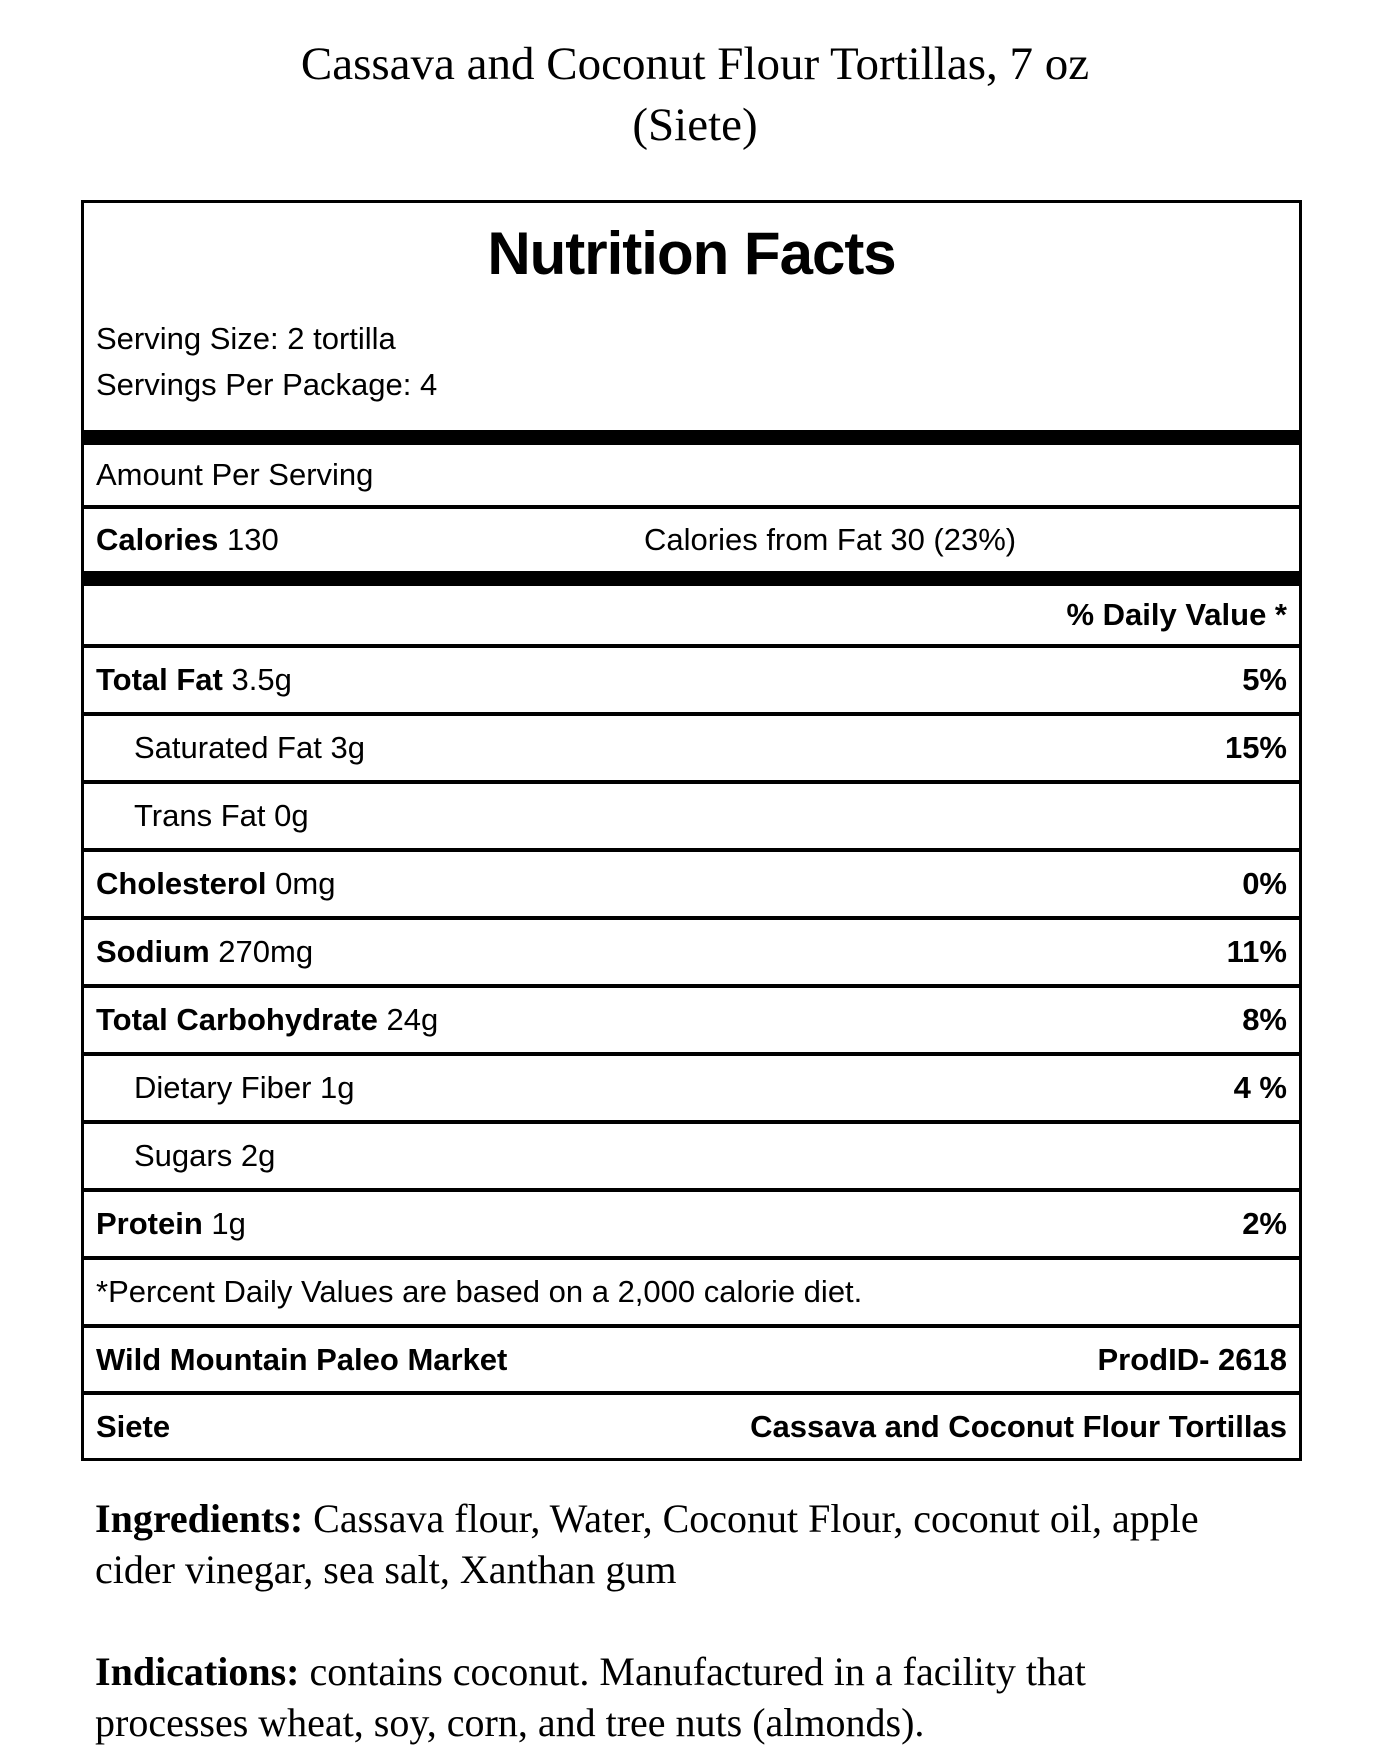 Image resolution: width=1390 pixels, height=1748 pixels. Describe the element at coordinates (691, 1154) in the screenshot. I see `nutrient-row-sugars: Sugars 2g` at that location.